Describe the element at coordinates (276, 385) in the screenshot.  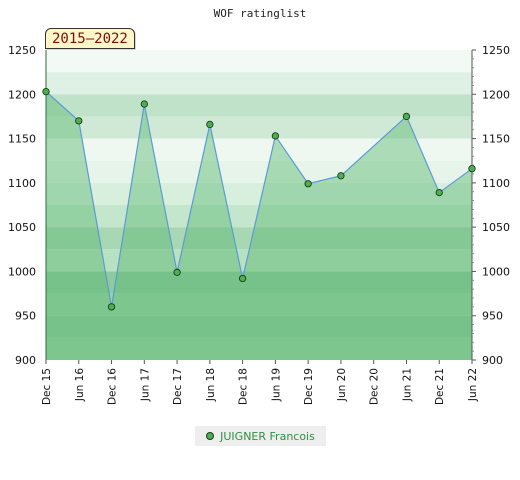
I see `x-tick-label: Jun 19` at that location.